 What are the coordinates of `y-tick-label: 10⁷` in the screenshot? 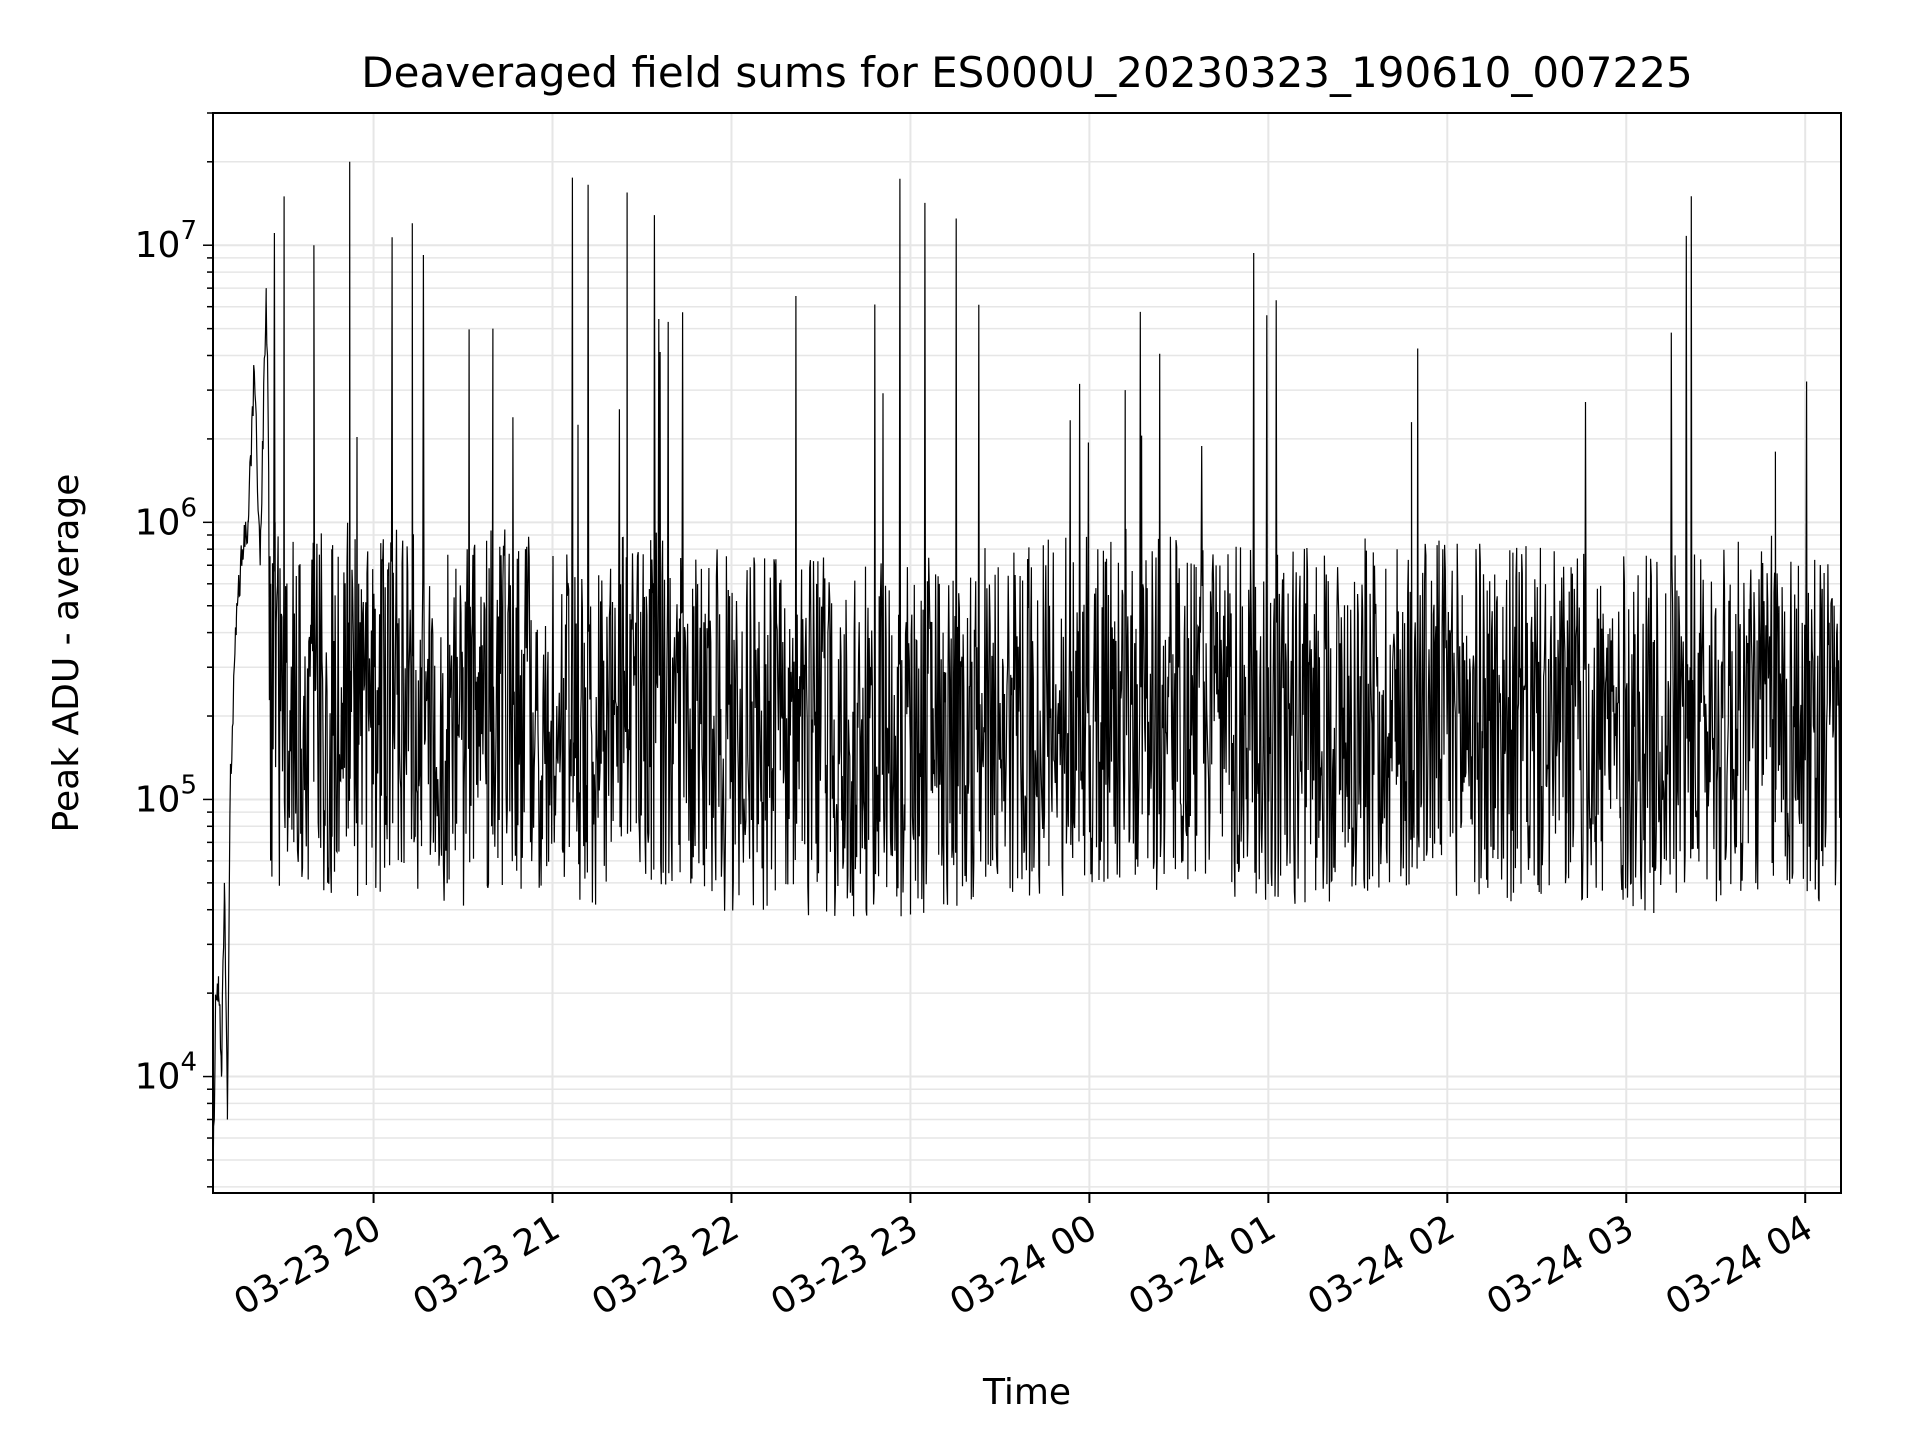 It's located at (166, 241).